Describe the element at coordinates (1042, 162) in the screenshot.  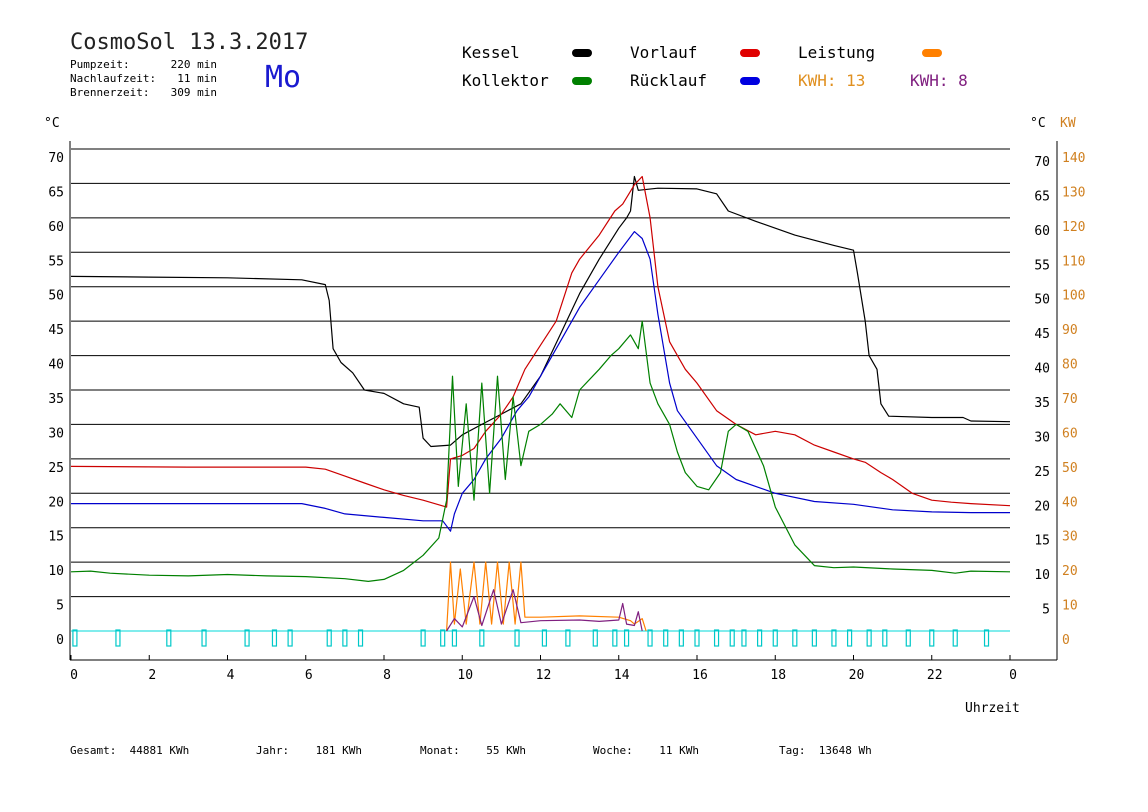
I see `y-tick-right-70: 70` at that location.